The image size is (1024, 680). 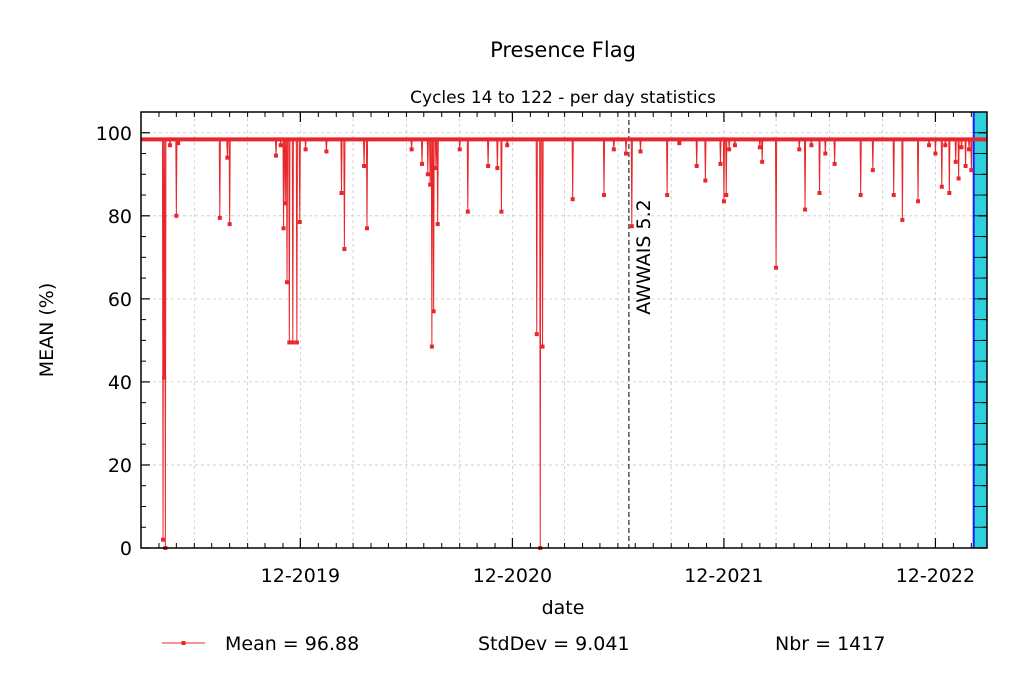 I want to click on y-axis-label: MEAN (%), so click(x=47, y=330).